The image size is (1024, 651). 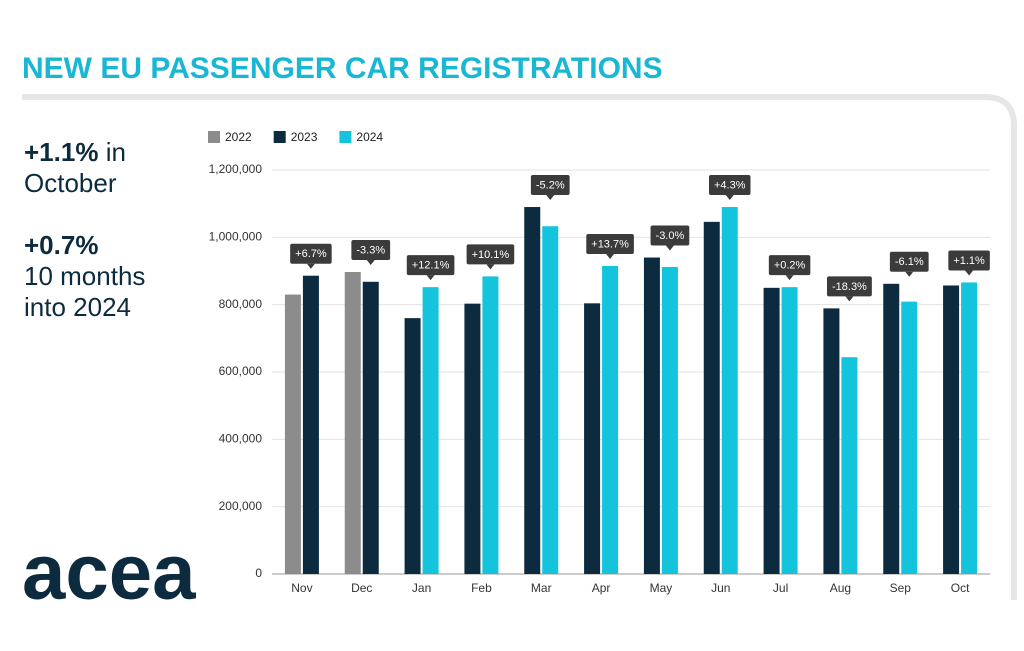 What do you see at coordinates (241, 304) in the screenshot?
I see `y-tick-label: 800,000` at bounding box center [241, 304].